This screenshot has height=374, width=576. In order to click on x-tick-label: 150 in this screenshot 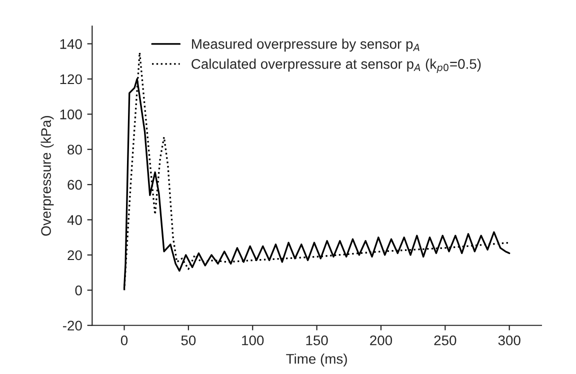, I will do `click(317, 340)`.